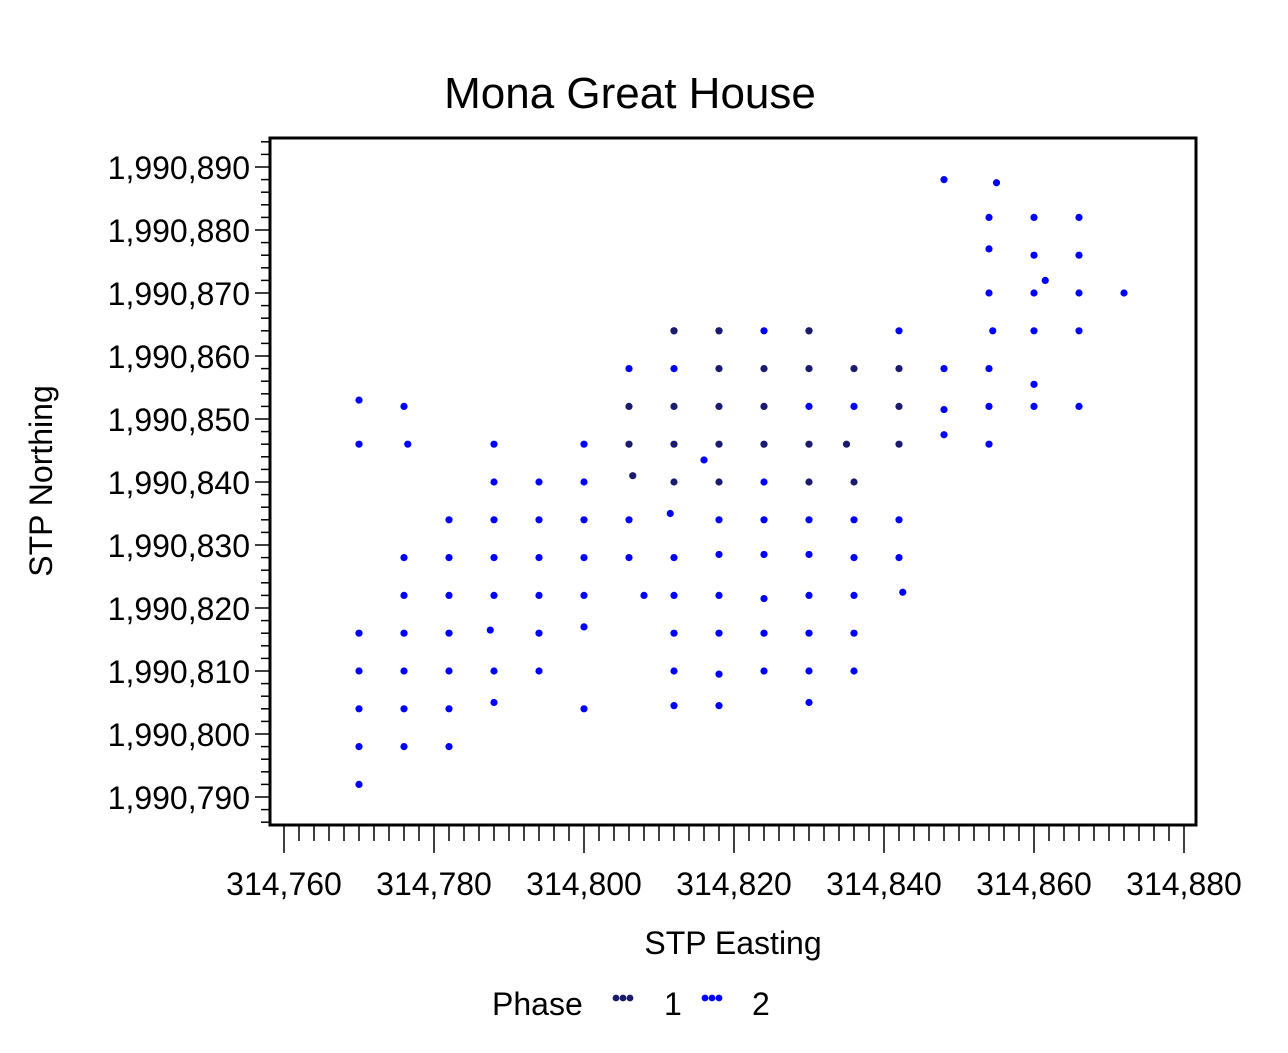  What do you see at coordinates (673, 1004) in the screenshot?
I see `legend-label: 1` at bounding box center [673, 1004].